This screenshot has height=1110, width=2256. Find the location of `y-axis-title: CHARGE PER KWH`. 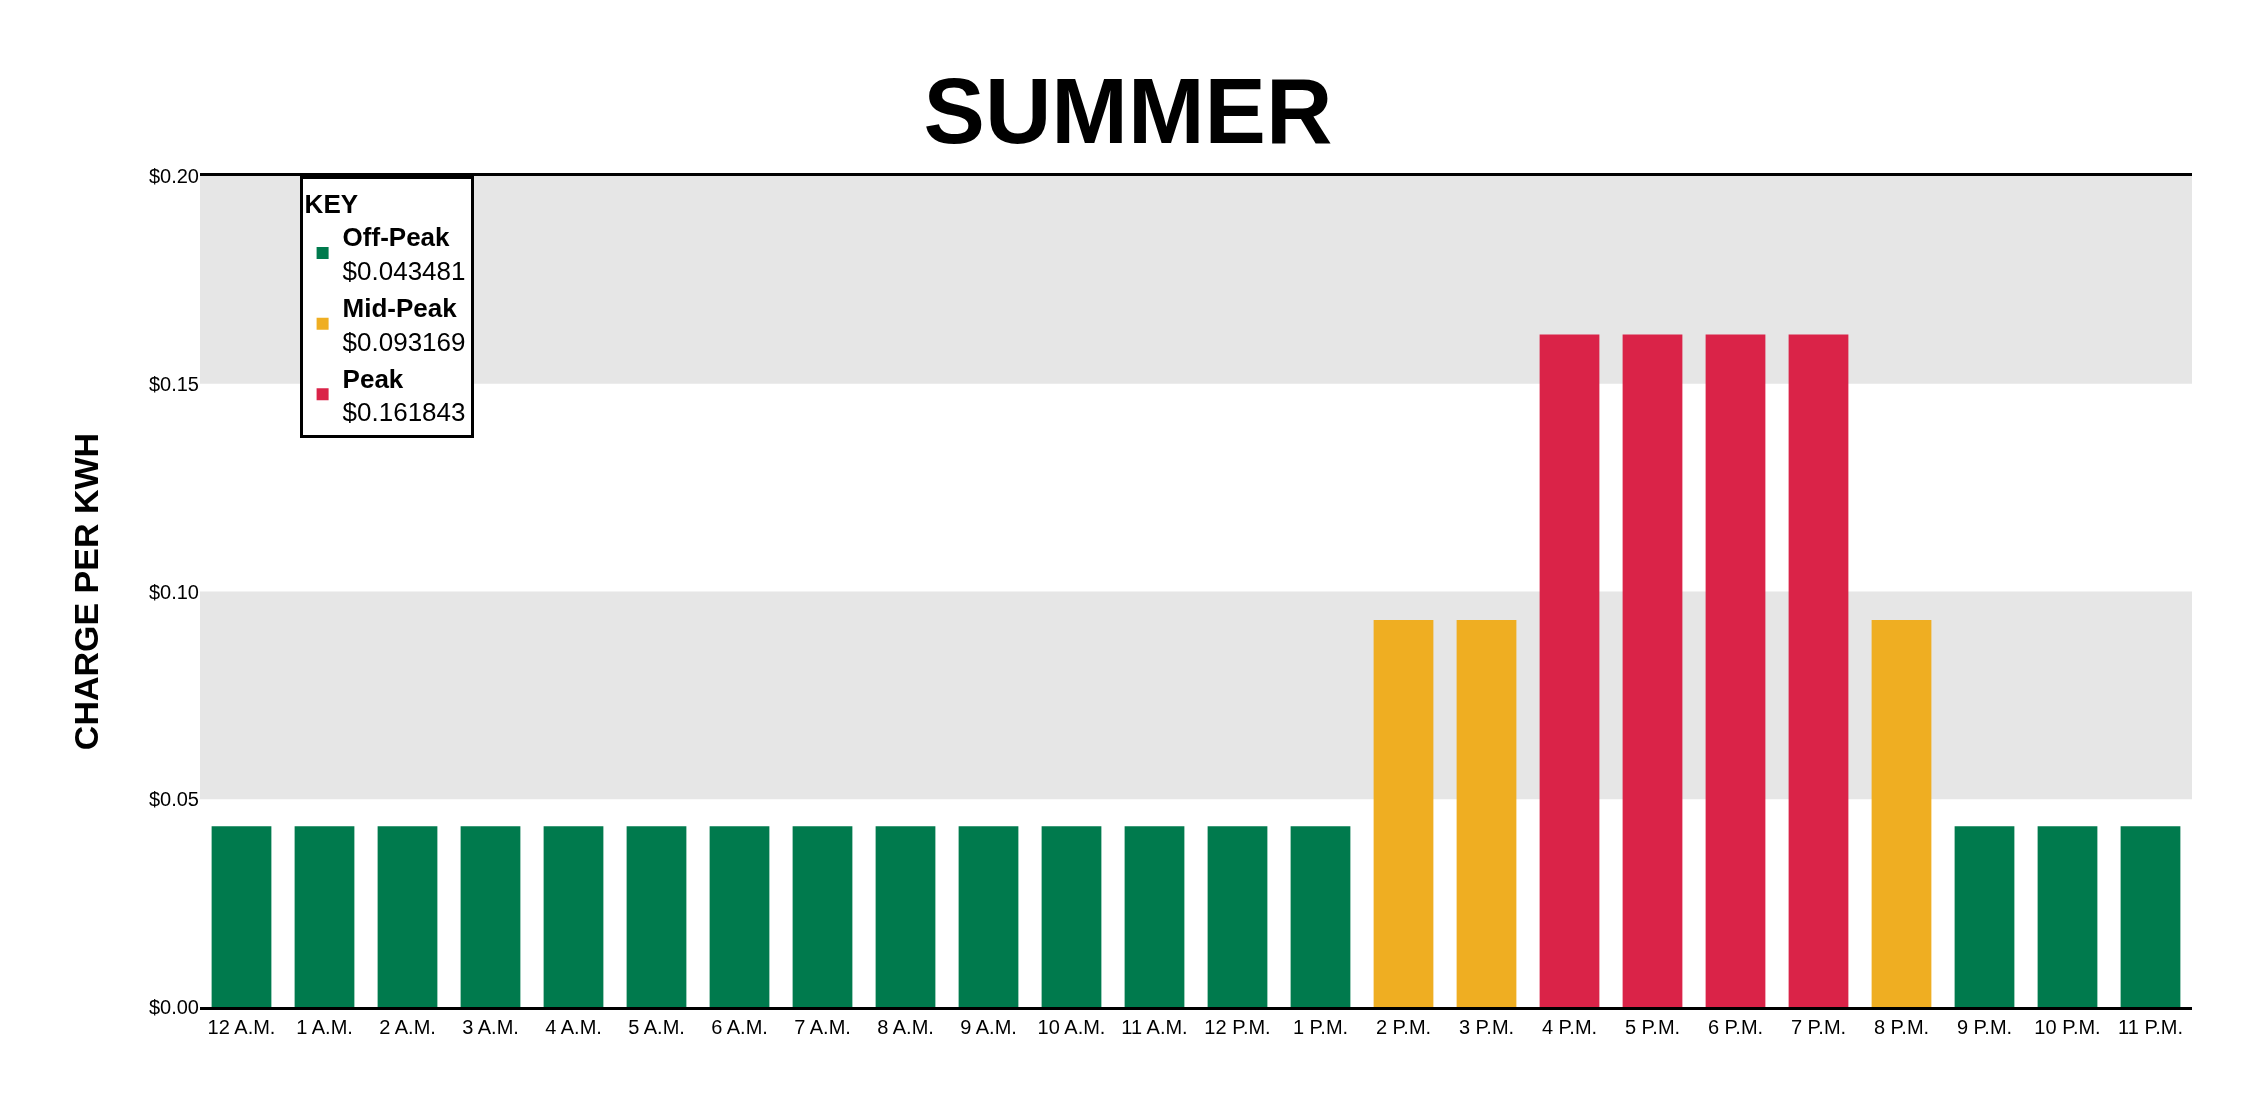

y-axis-title: CHARGE PER KWH is located at coordinates (85, 591).